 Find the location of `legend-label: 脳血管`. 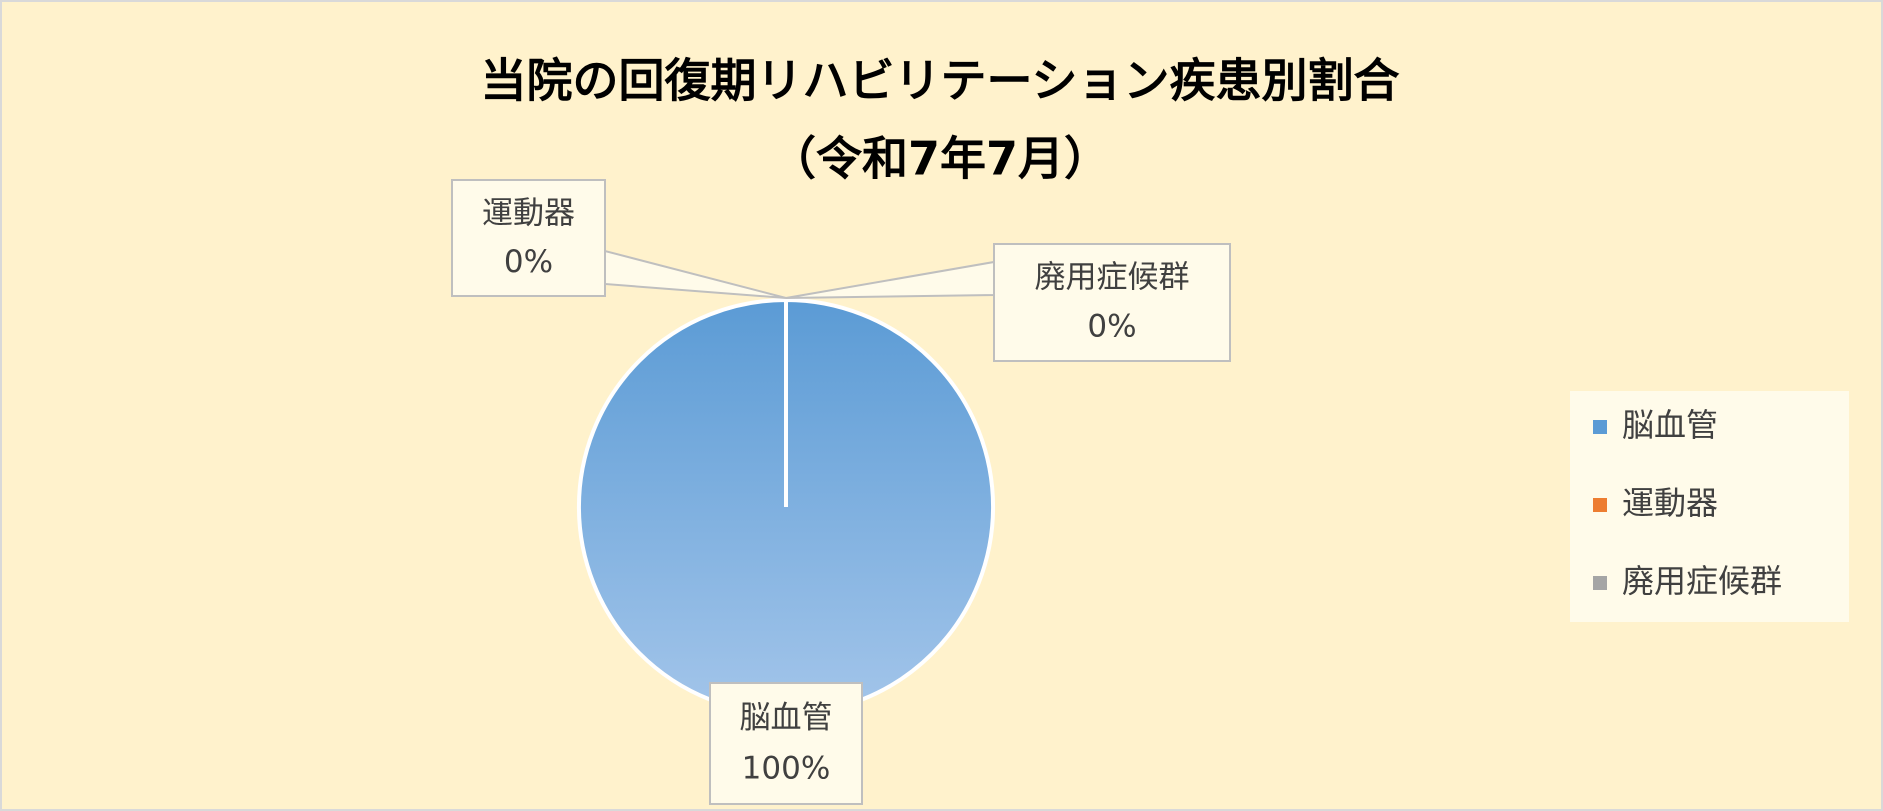

legend-label: 脳血管 is located at coordinates (1670, 425).